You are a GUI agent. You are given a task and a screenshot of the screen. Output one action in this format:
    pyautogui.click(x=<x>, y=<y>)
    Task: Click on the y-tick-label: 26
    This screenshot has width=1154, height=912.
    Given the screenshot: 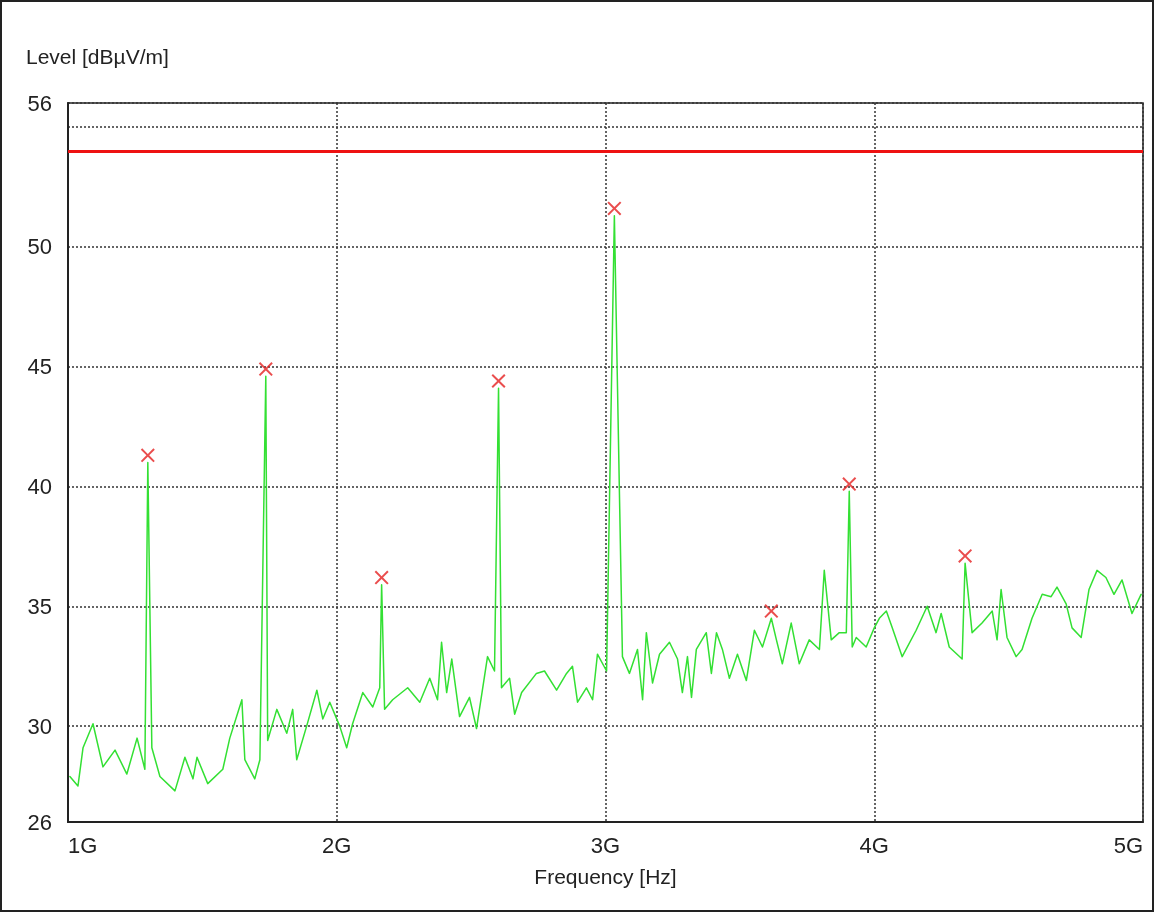 What is the action you would take?
    pyautogui.click(x=39, y=822)
    